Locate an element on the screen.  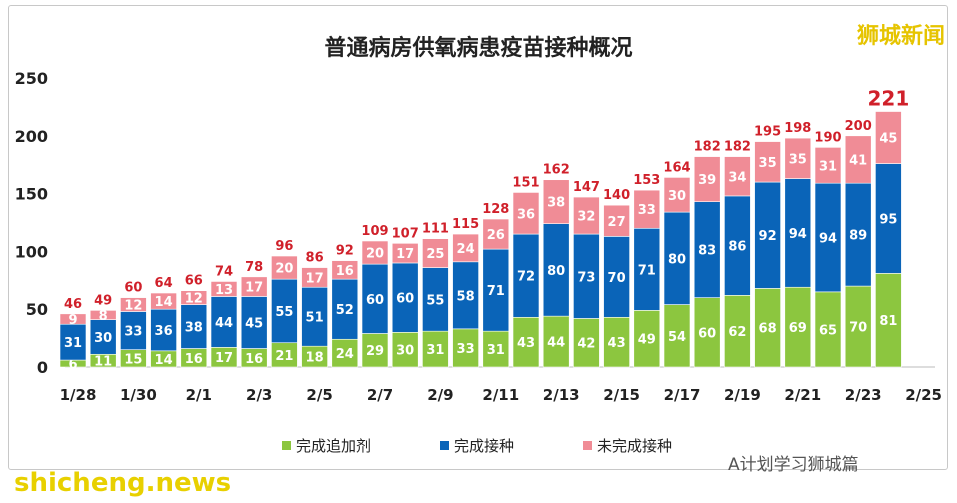
logo: 狮城新闻 is located at coordinates (900, 36).